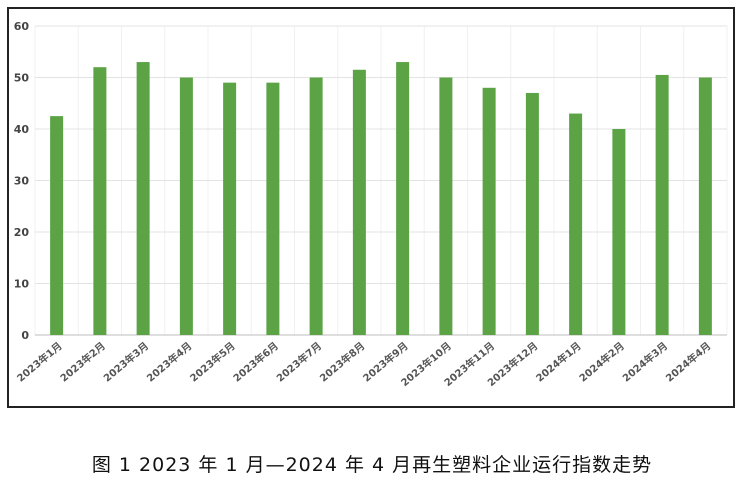  Describe the element at coordinates (601, 361) in the screenshot. I see `x-tick-label: 2024年2月` at that location.